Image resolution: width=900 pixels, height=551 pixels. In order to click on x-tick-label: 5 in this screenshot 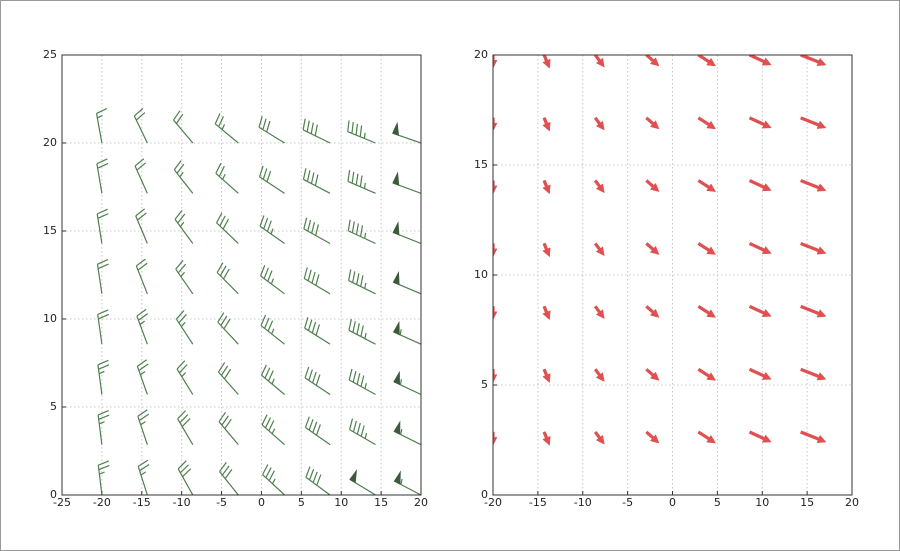, I will do `click(301, 502)`.